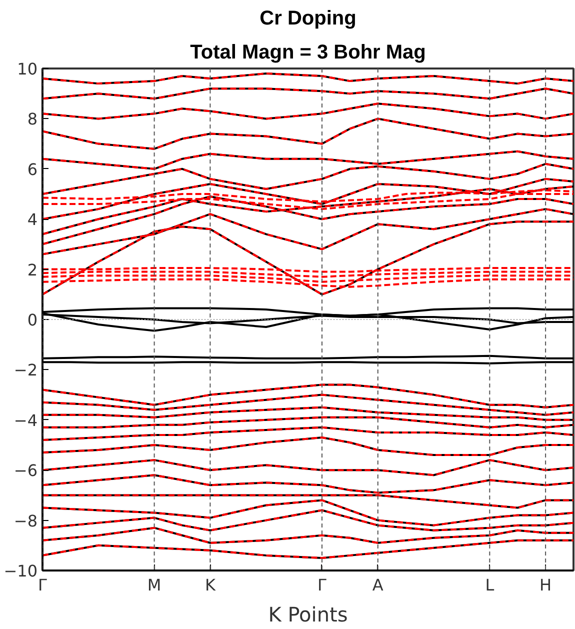  Describe the element at coordinates (546, 585) in the screenshot. I see `x-tick-label: H` at that location.